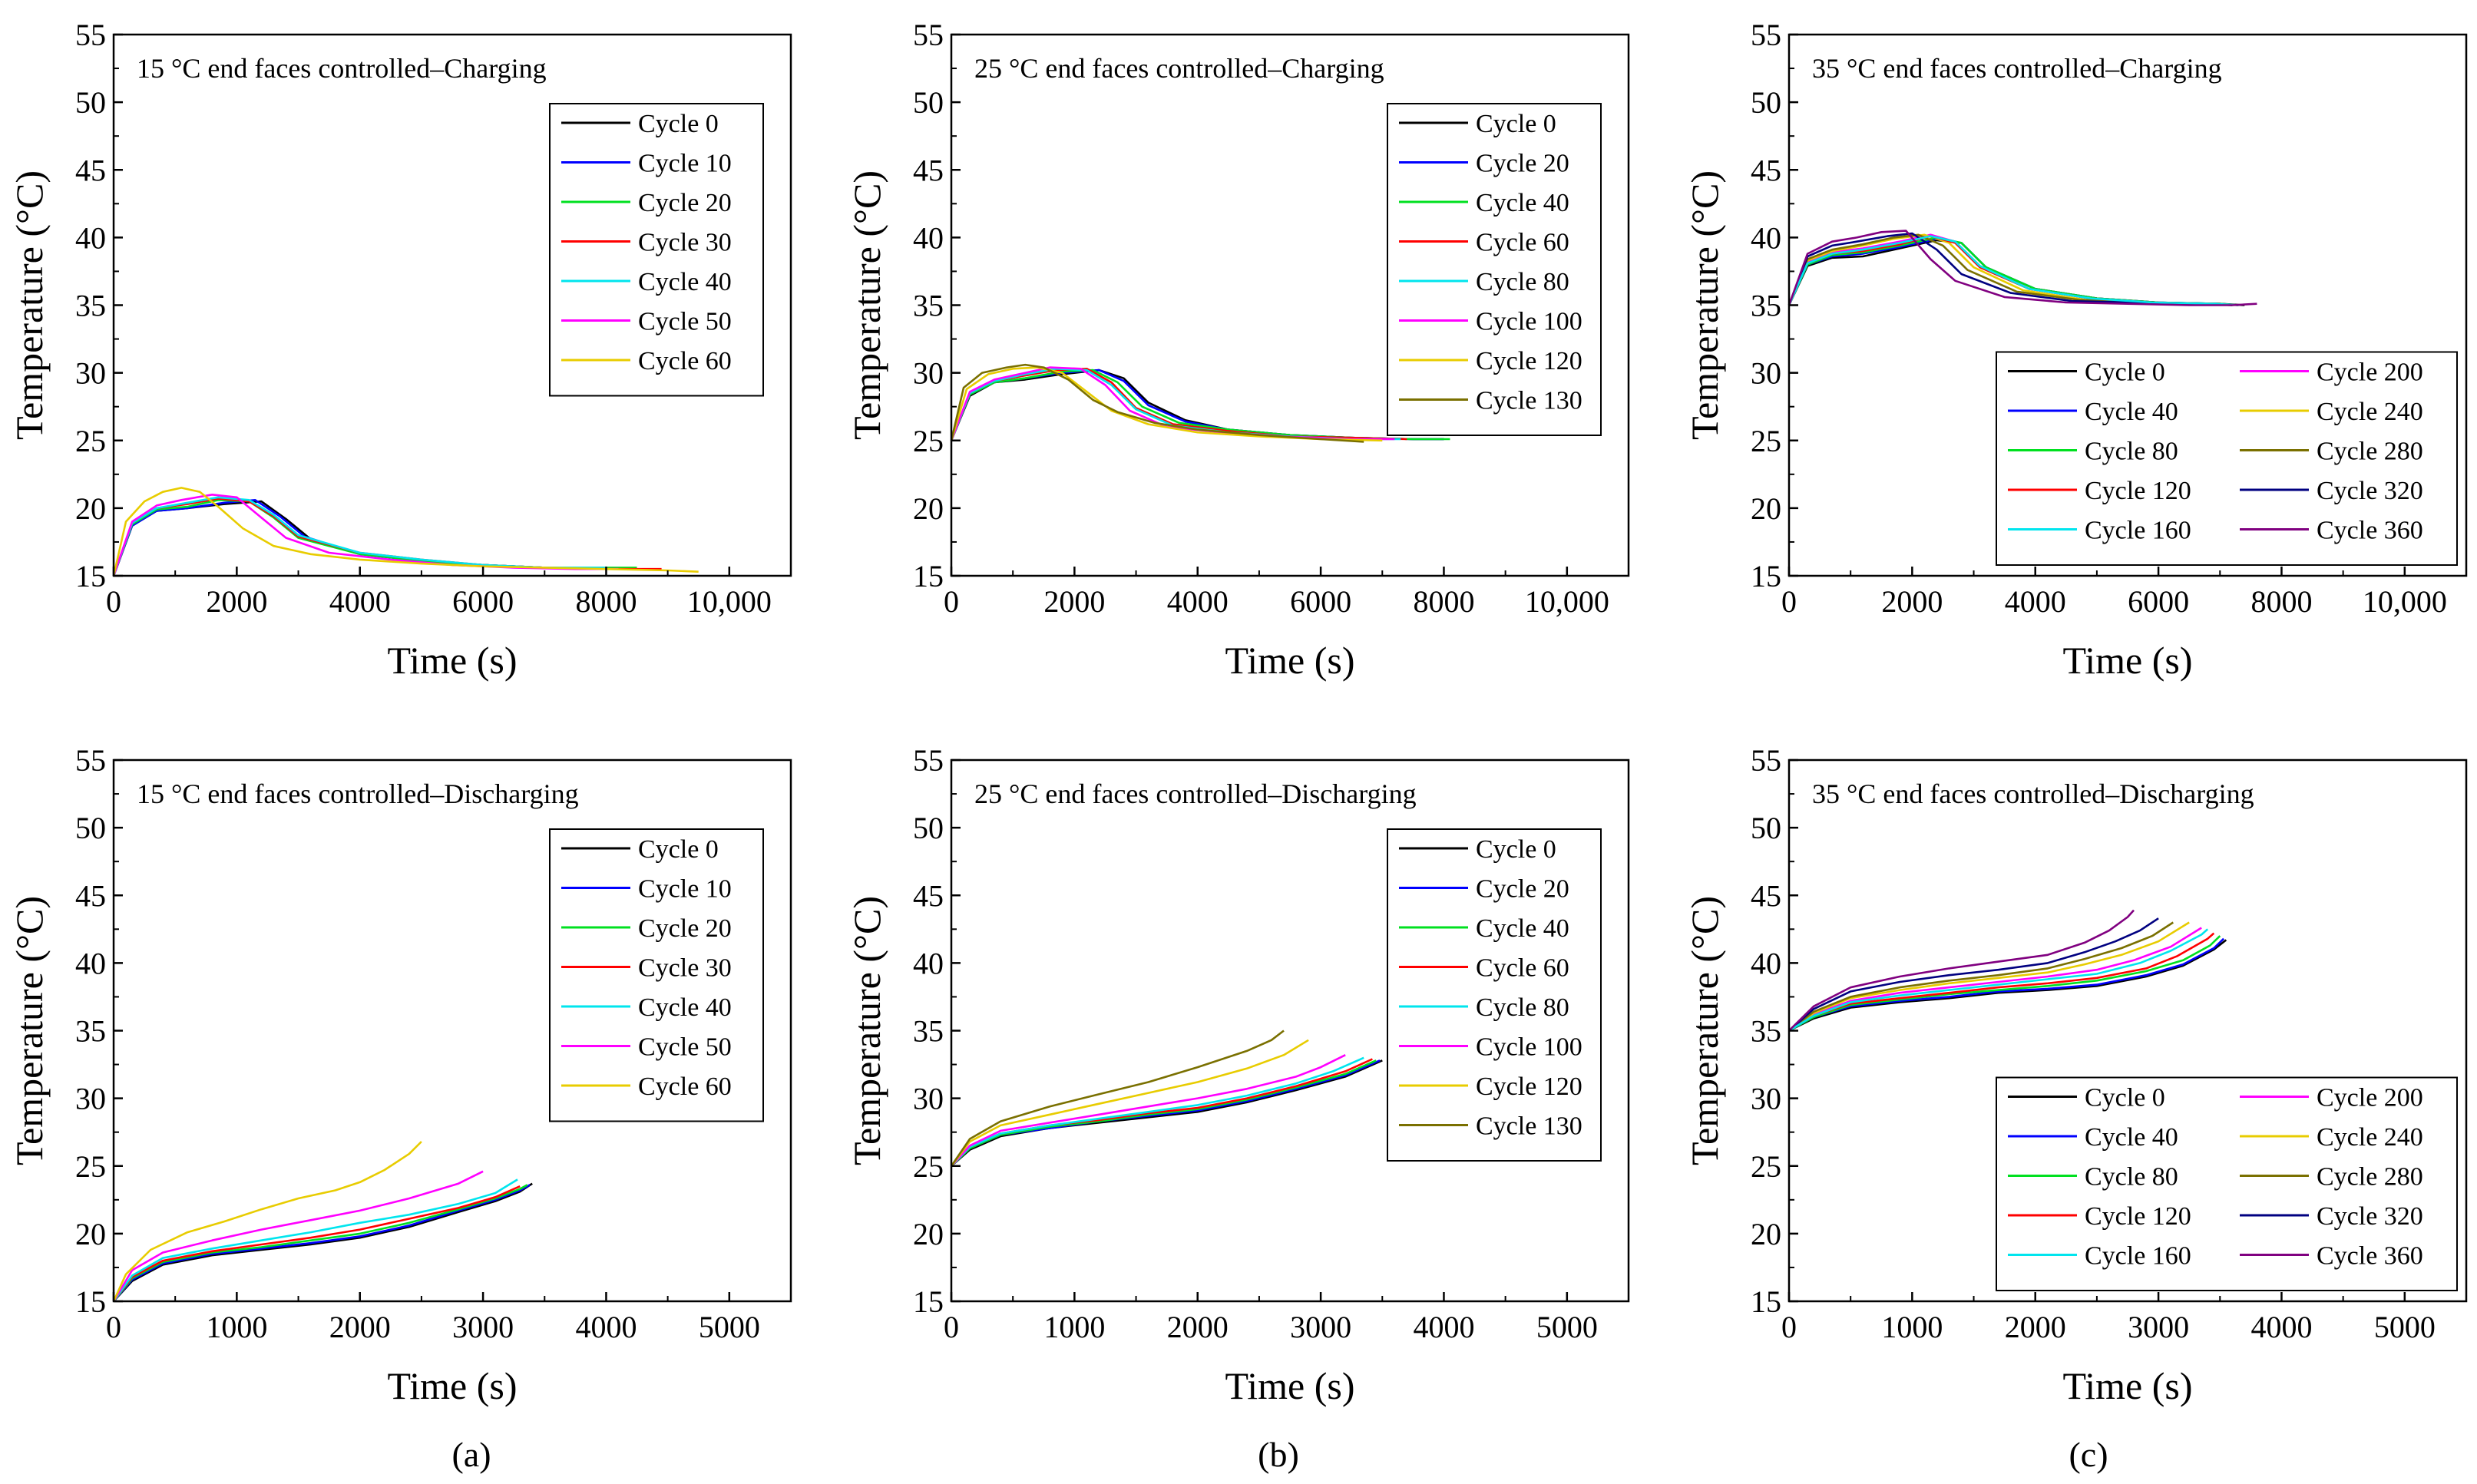  I want to click on panel-title: 35 °C end faces controlled–Charging, so click(2017, 68).